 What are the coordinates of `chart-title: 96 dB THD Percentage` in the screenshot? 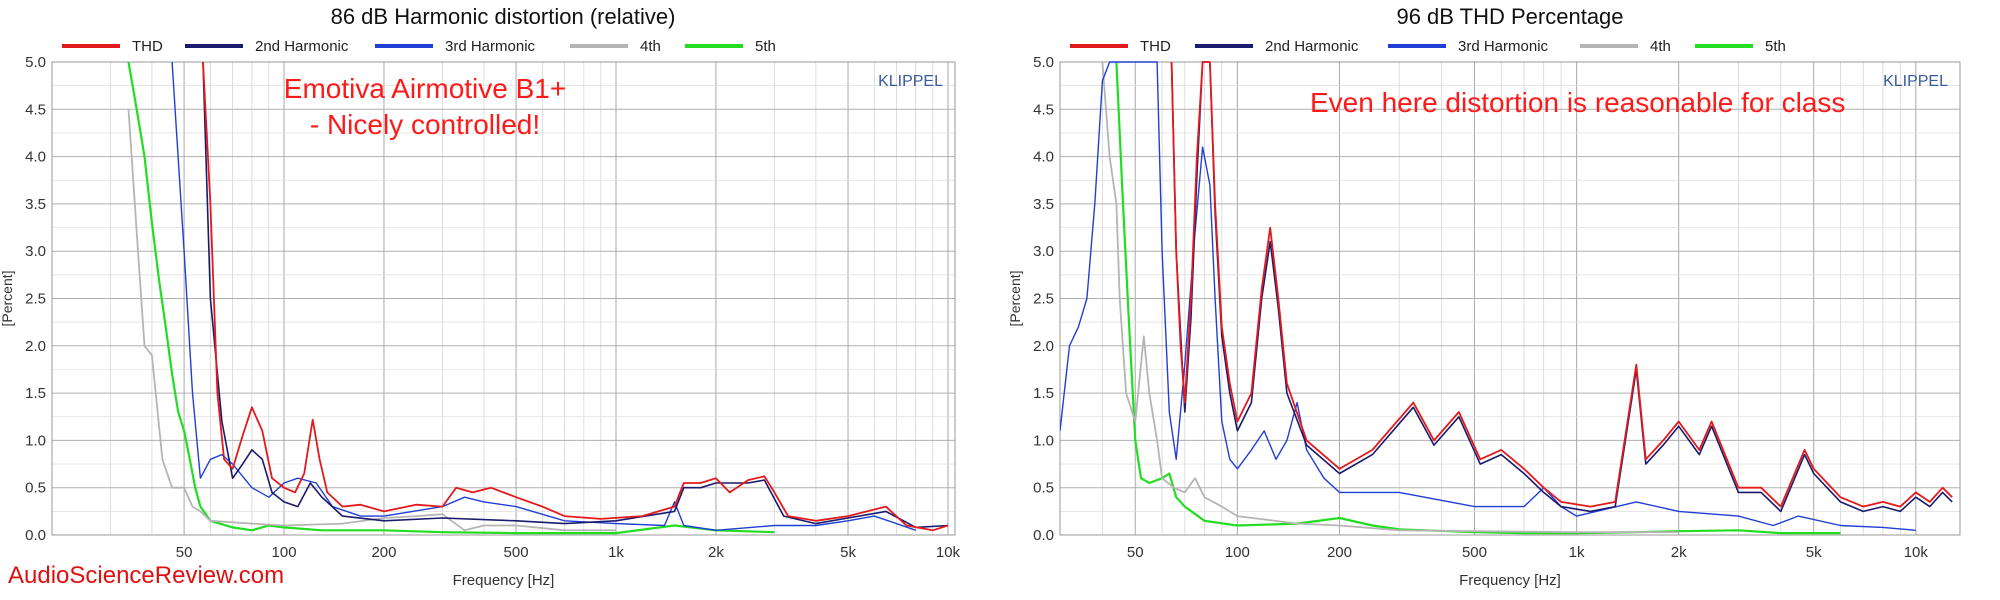 It's located at (1509, 16).